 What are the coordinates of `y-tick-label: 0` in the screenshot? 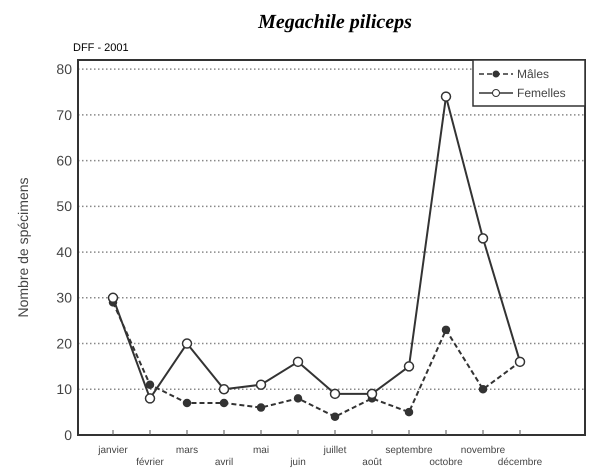 It's located at (68, 434).